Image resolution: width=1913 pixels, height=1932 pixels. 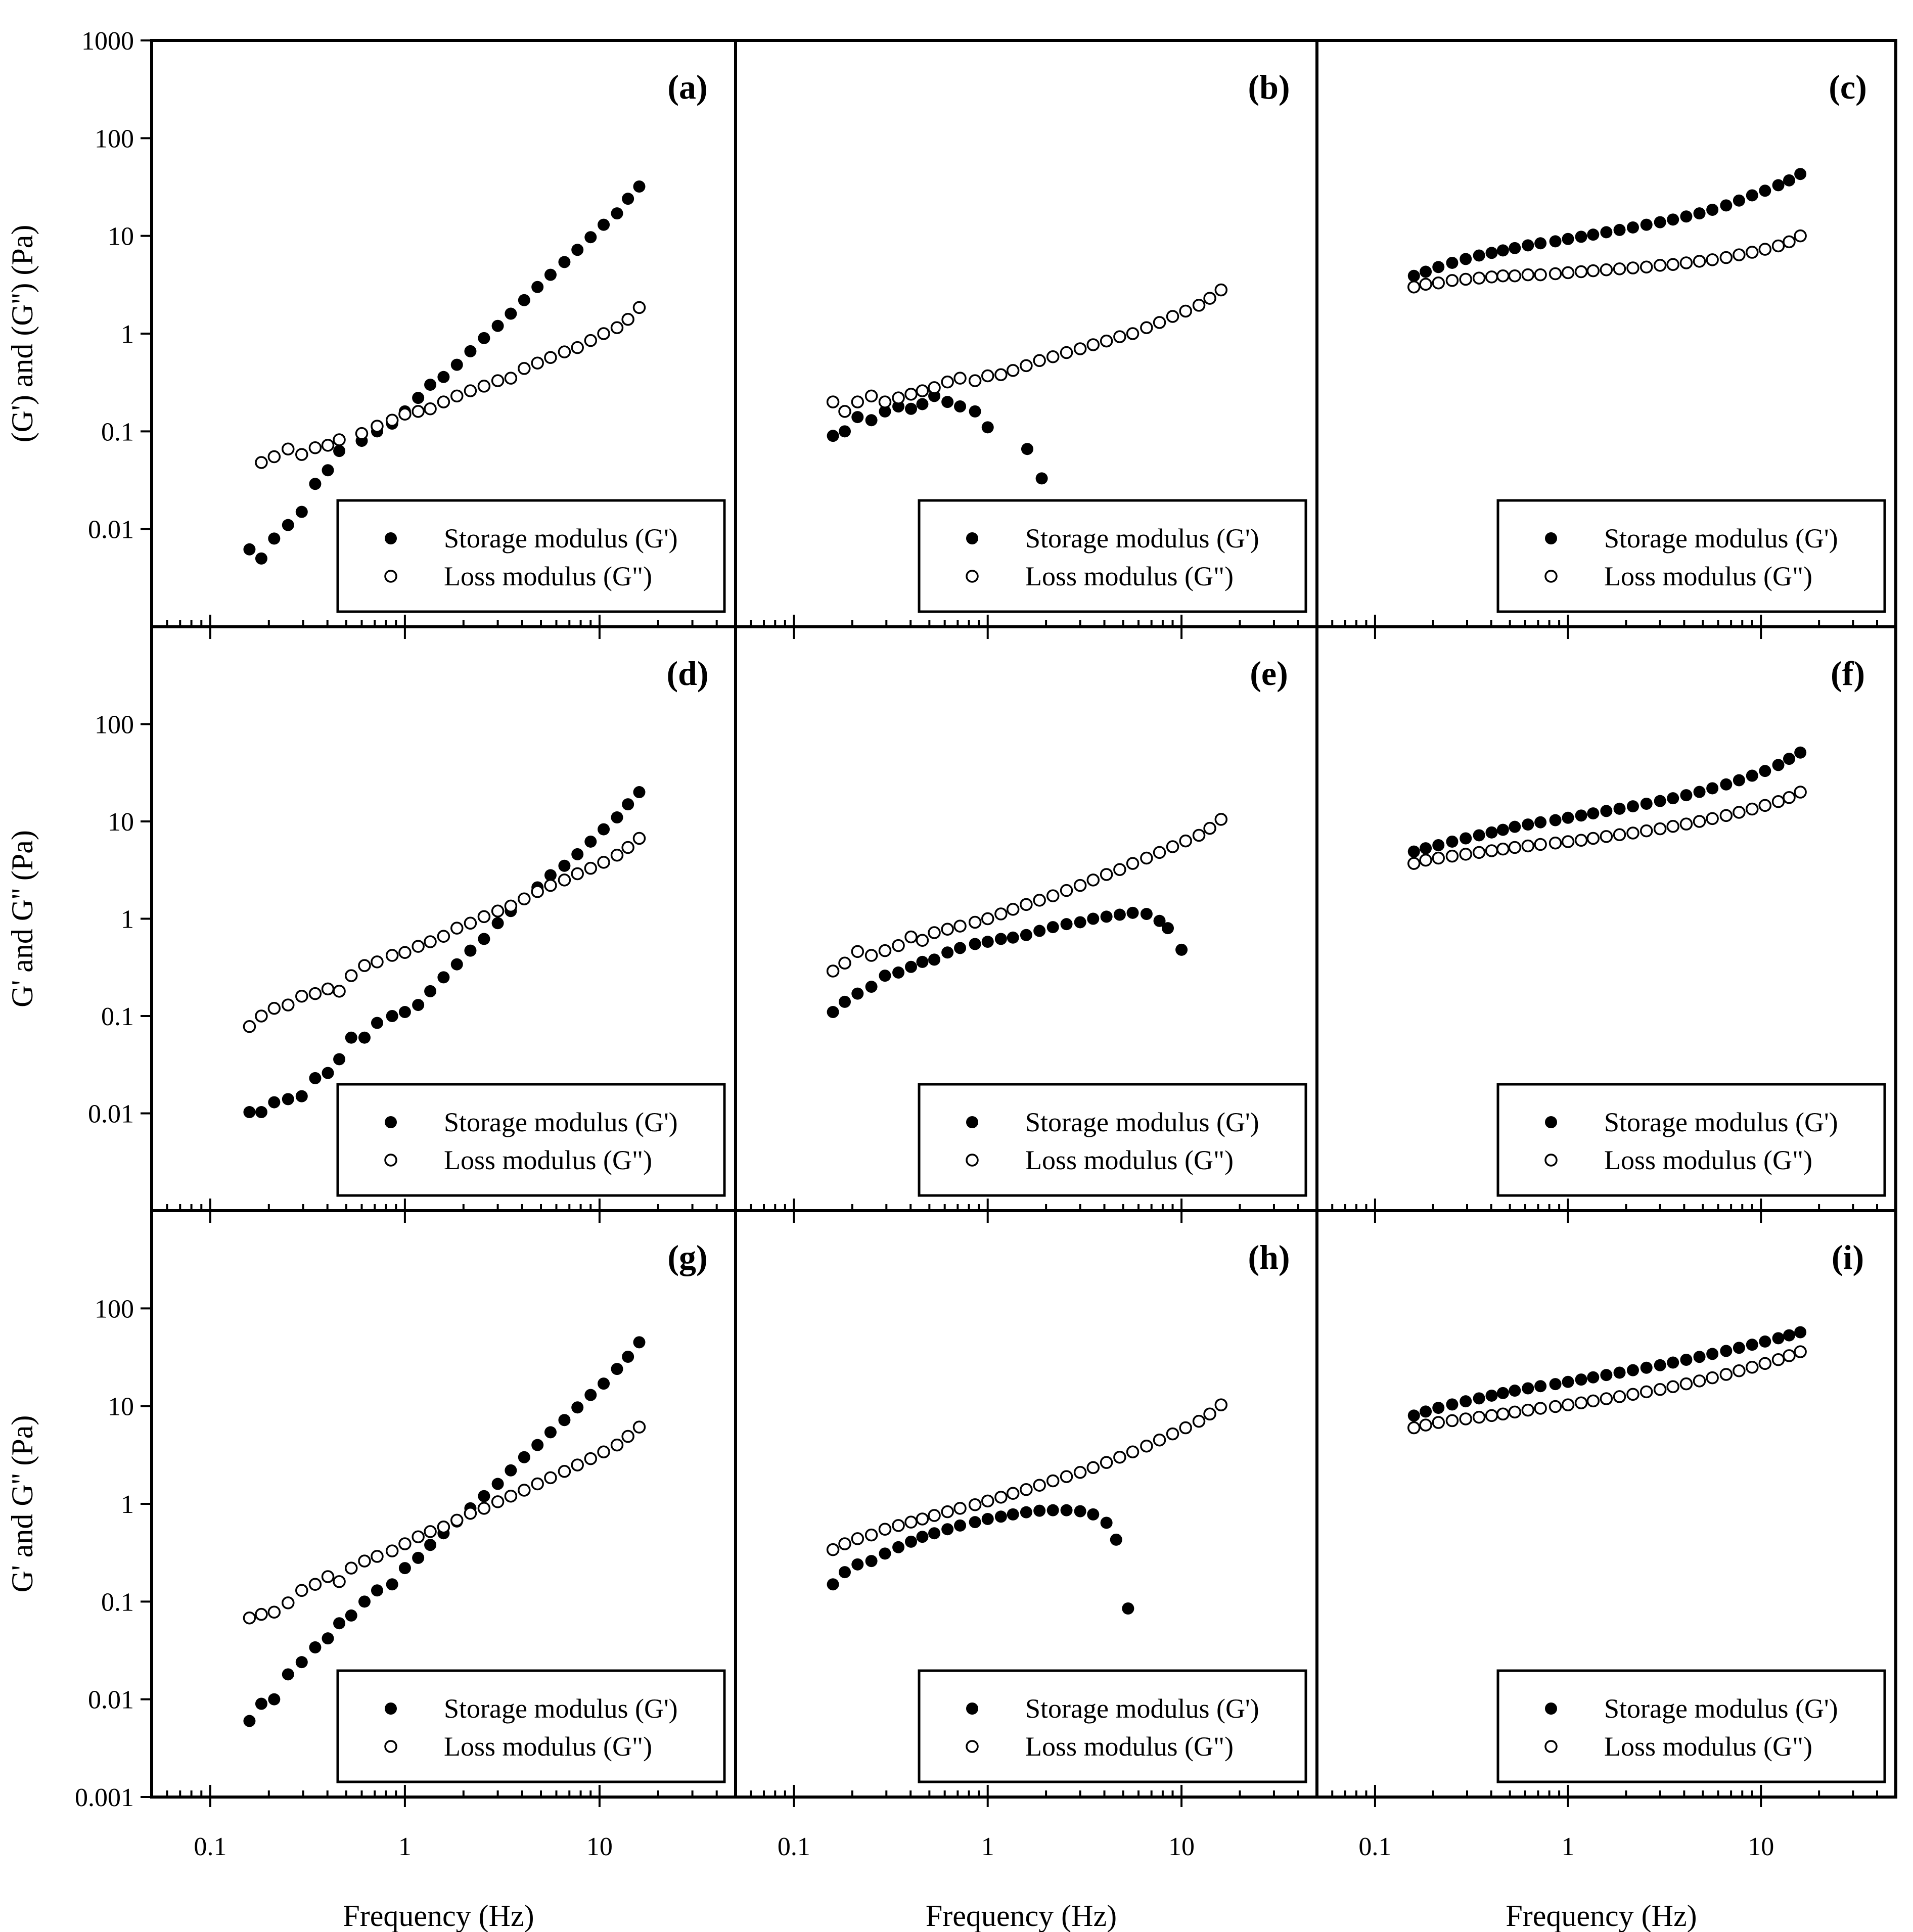 What do you see at coordinates (1112, 1726) in the screenshot?
I see `legend: Storage modulus (G') Loss modulus (G")` at bounding box center [1112, 1726].